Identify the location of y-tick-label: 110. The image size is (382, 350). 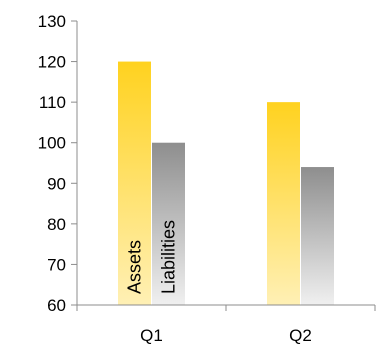
(52, 102).